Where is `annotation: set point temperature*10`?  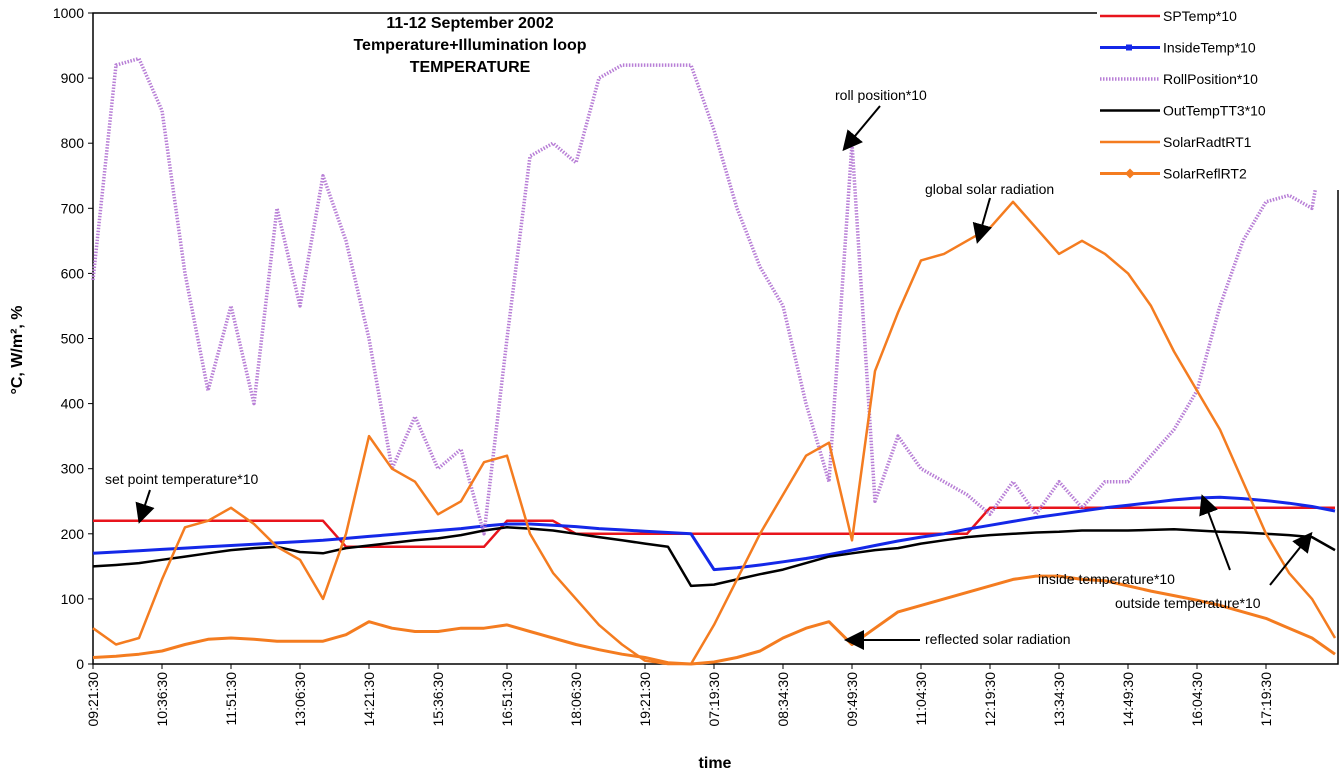 annotation: set point temperature*10 is located at coordinates (182, 479).